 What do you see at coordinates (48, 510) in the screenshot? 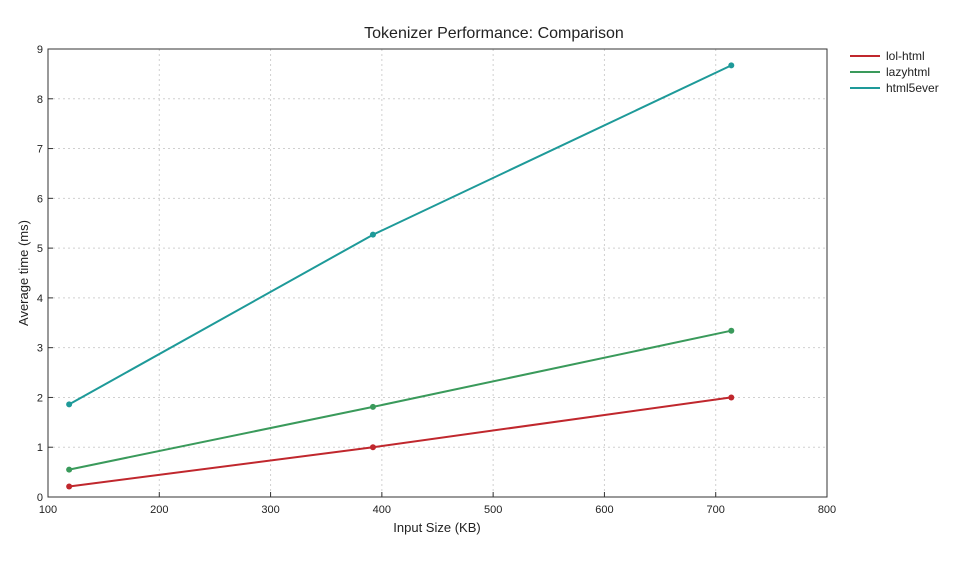
I see `x-tick-label: 100` at bounding box center [48, 510].